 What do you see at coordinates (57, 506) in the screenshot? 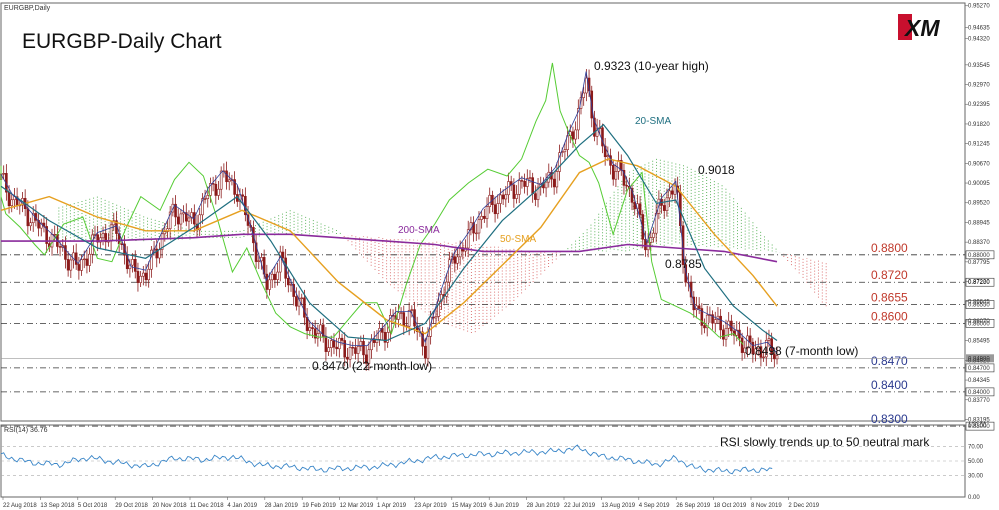
I see `x-tick-label: 13 Sep 2018` at bounding box center [57, 506].